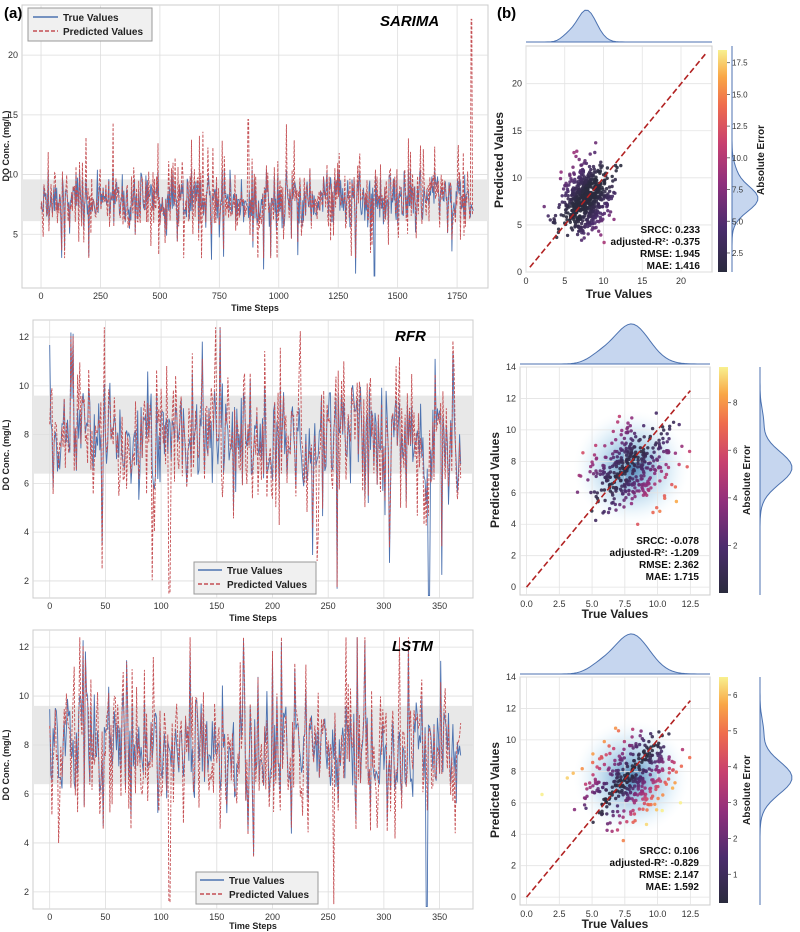 The width and height of the screenshot is (800, 932). I want to click on x-tick-label: 10.0, so click(658, 914).